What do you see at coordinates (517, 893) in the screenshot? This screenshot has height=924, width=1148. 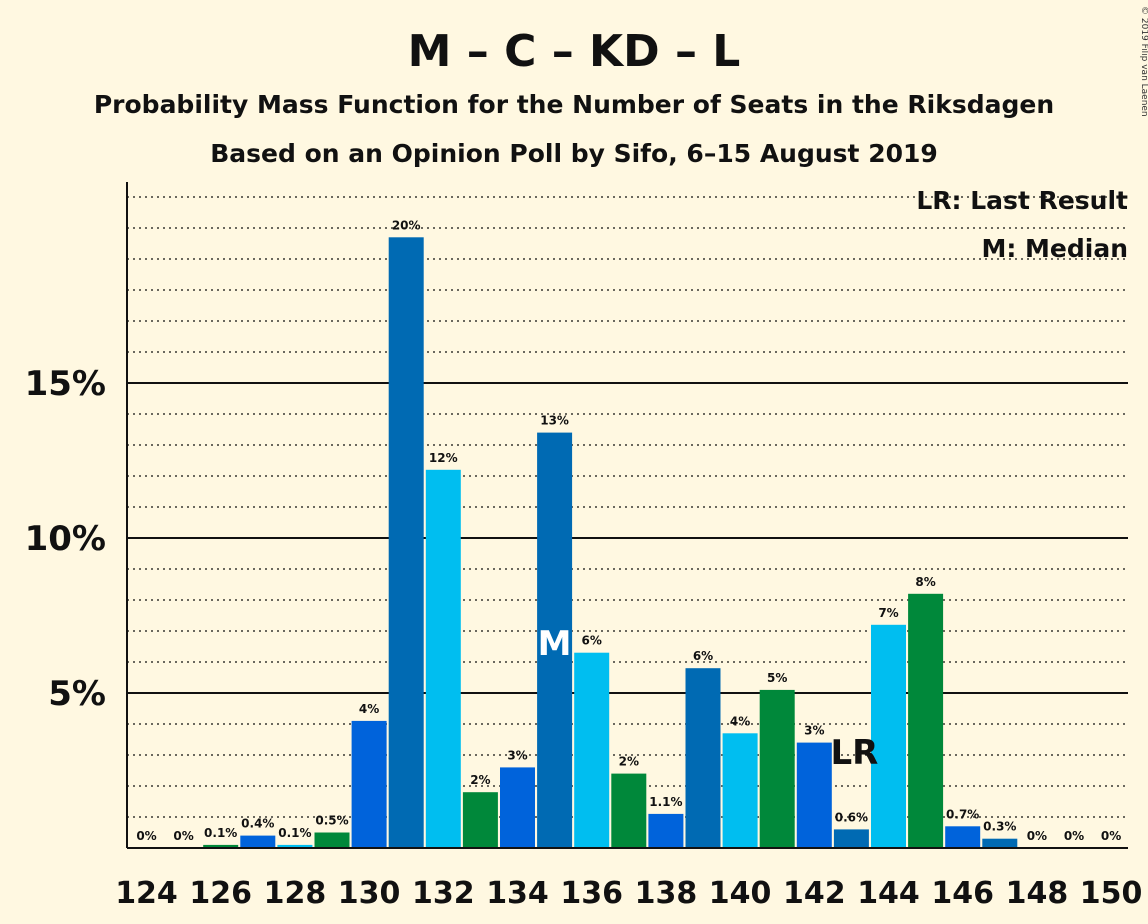 I see `x-tick-label: 134` at bounding box center [517, 893].